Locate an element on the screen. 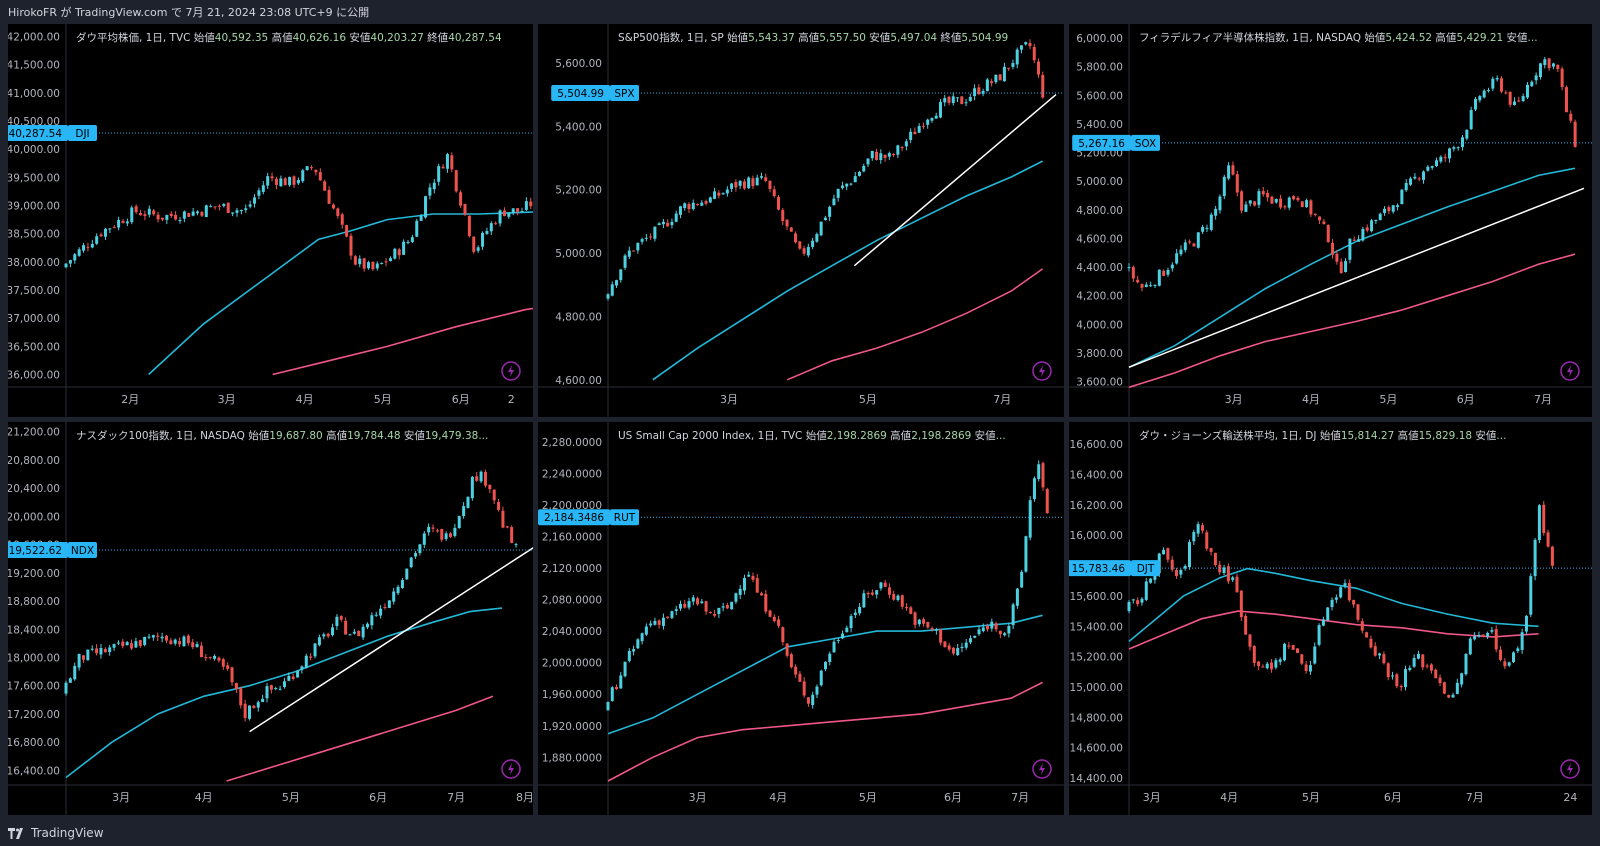 This screenshot has width=1600, height=846. moving-average-slow is located at coordinates (360, 738).